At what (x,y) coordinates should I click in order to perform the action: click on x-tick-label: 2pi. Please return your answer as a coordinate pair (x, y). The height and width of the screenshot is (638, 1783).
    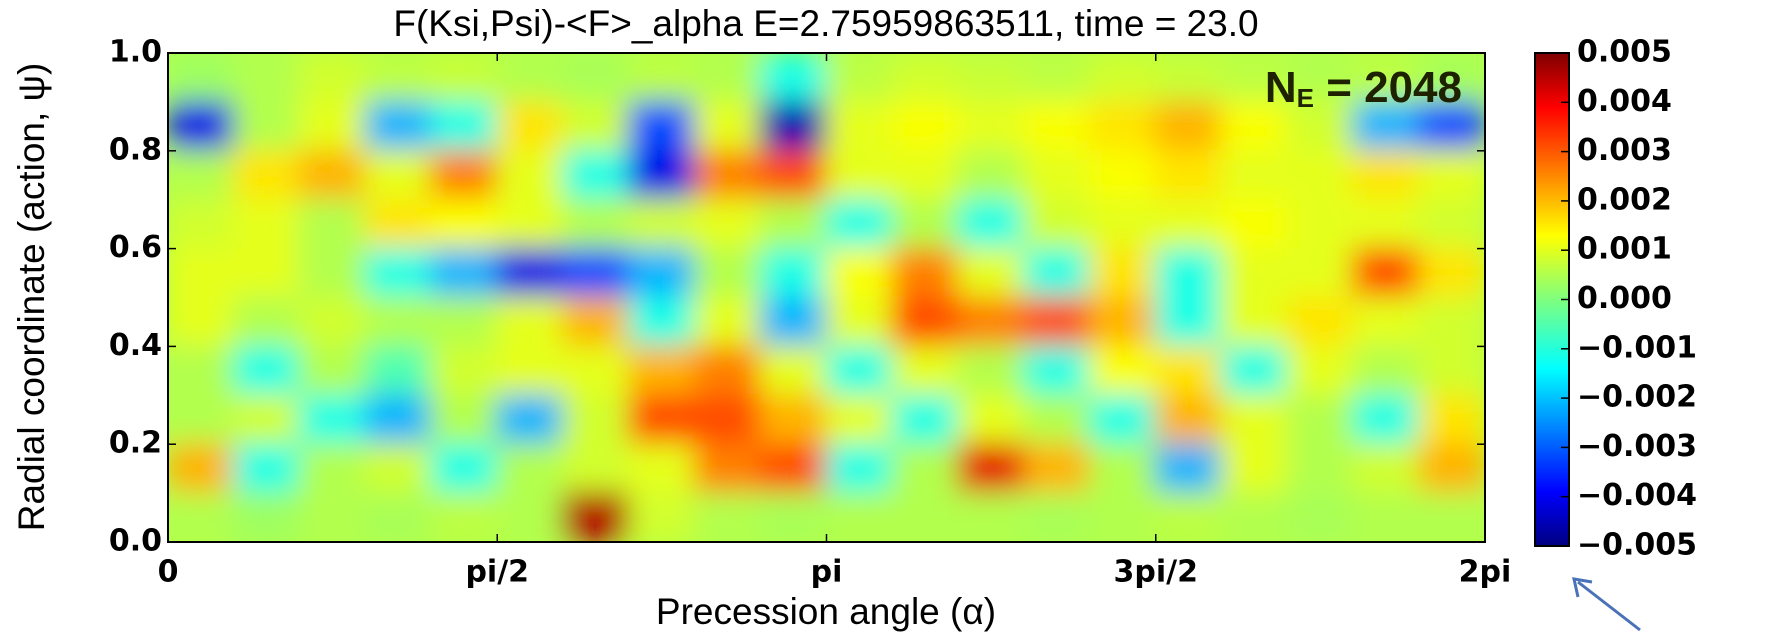
    Looking at the image, I should click on (1485, 572).